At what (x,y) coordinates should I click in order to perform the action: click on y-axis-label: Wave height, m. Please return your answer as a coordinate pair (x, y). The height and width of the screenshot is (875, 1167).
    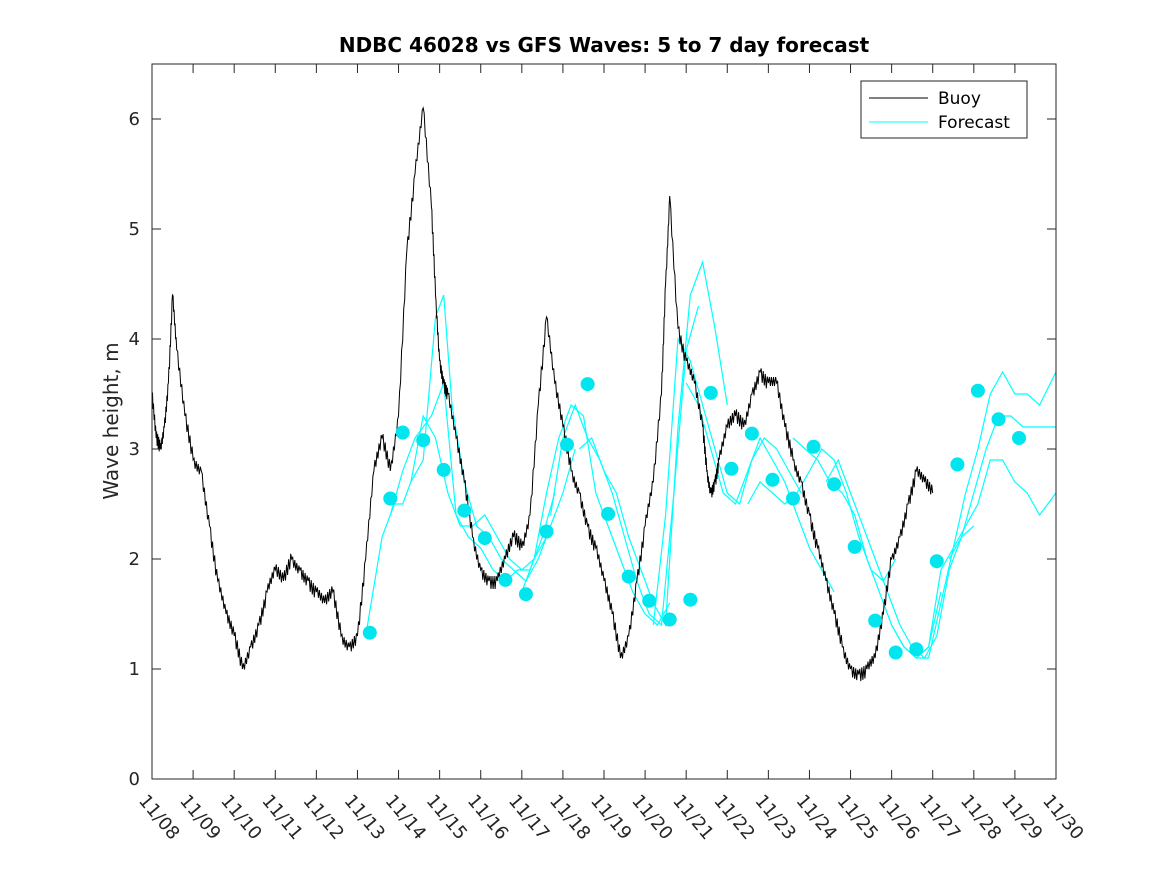
    Looking at the image, I should click on (111, 420).